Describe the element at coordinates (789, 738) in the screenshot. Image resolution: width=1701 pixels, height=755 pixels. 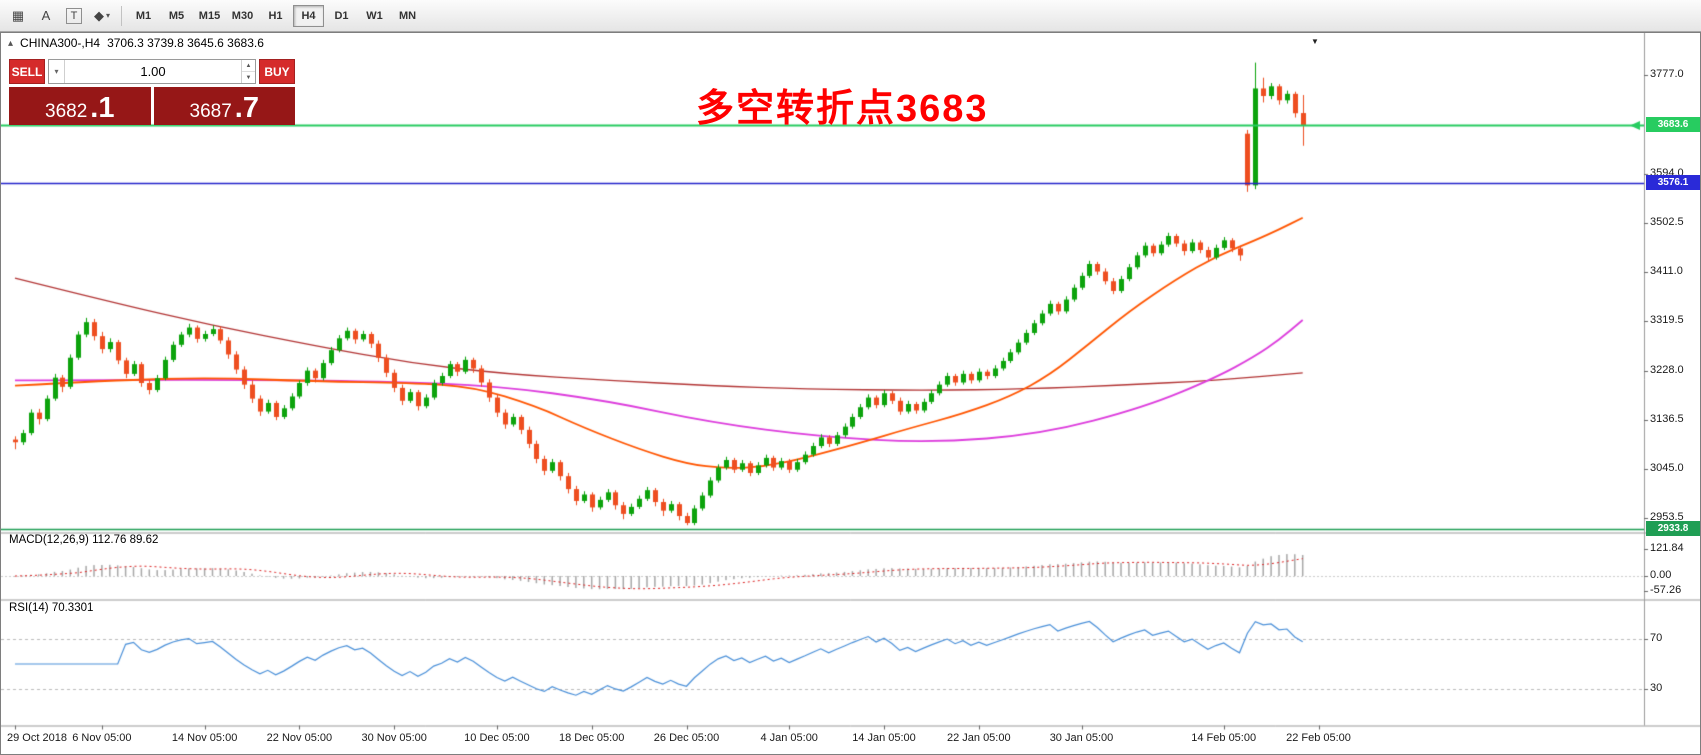
I see `time-axis-tick: 4 Jan 05:00` at that location.